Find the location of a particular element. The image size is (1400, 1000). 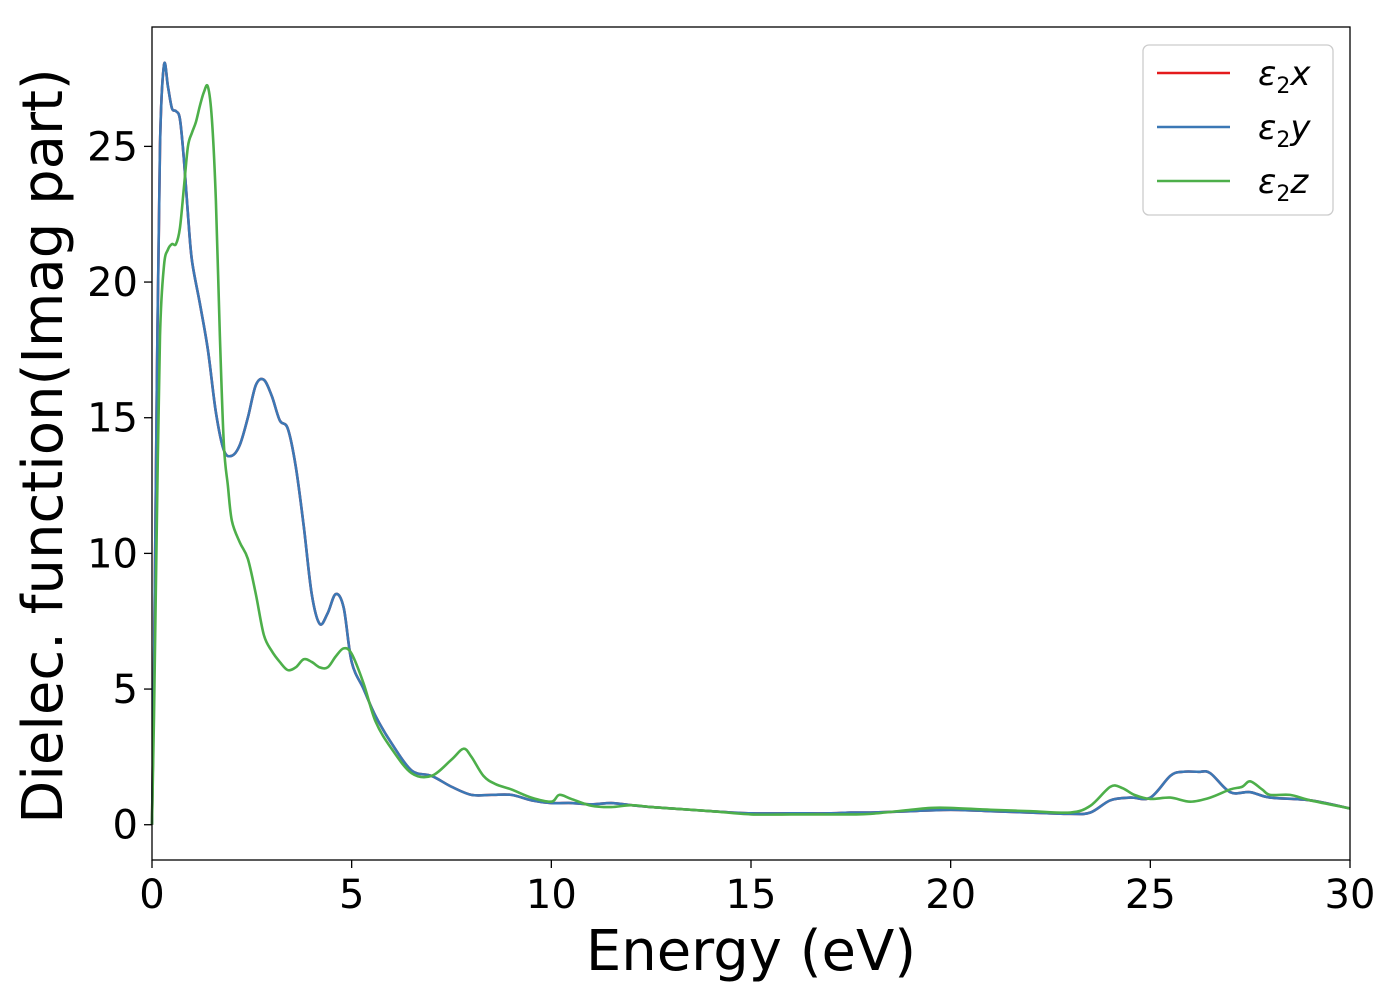

y-tick-label: 10 is located at coordinates (112, 554).